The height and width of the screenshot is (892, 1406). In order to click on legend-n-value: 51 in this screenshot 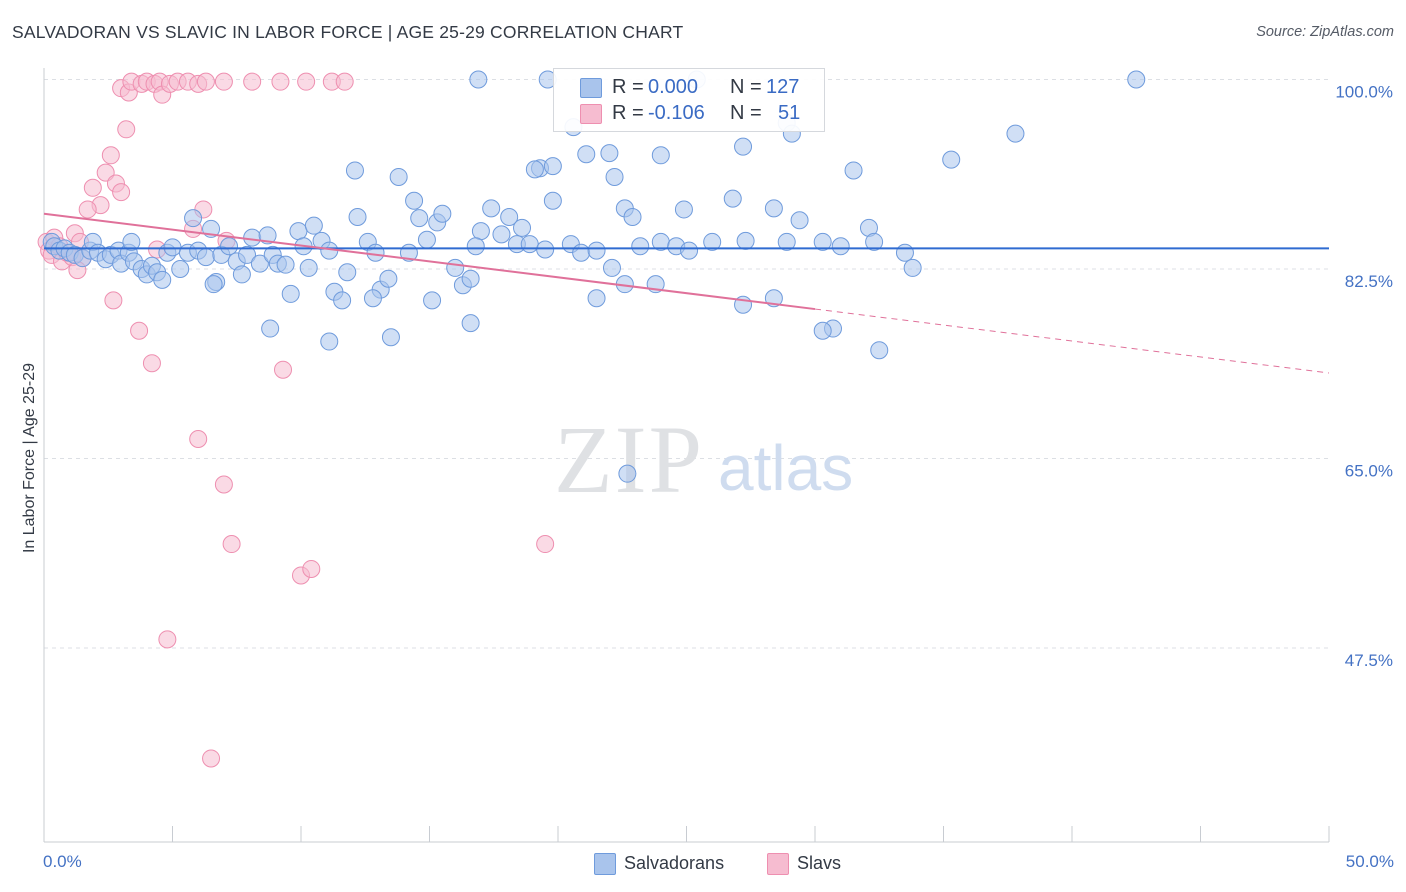, I will do `click(789, 113)`.